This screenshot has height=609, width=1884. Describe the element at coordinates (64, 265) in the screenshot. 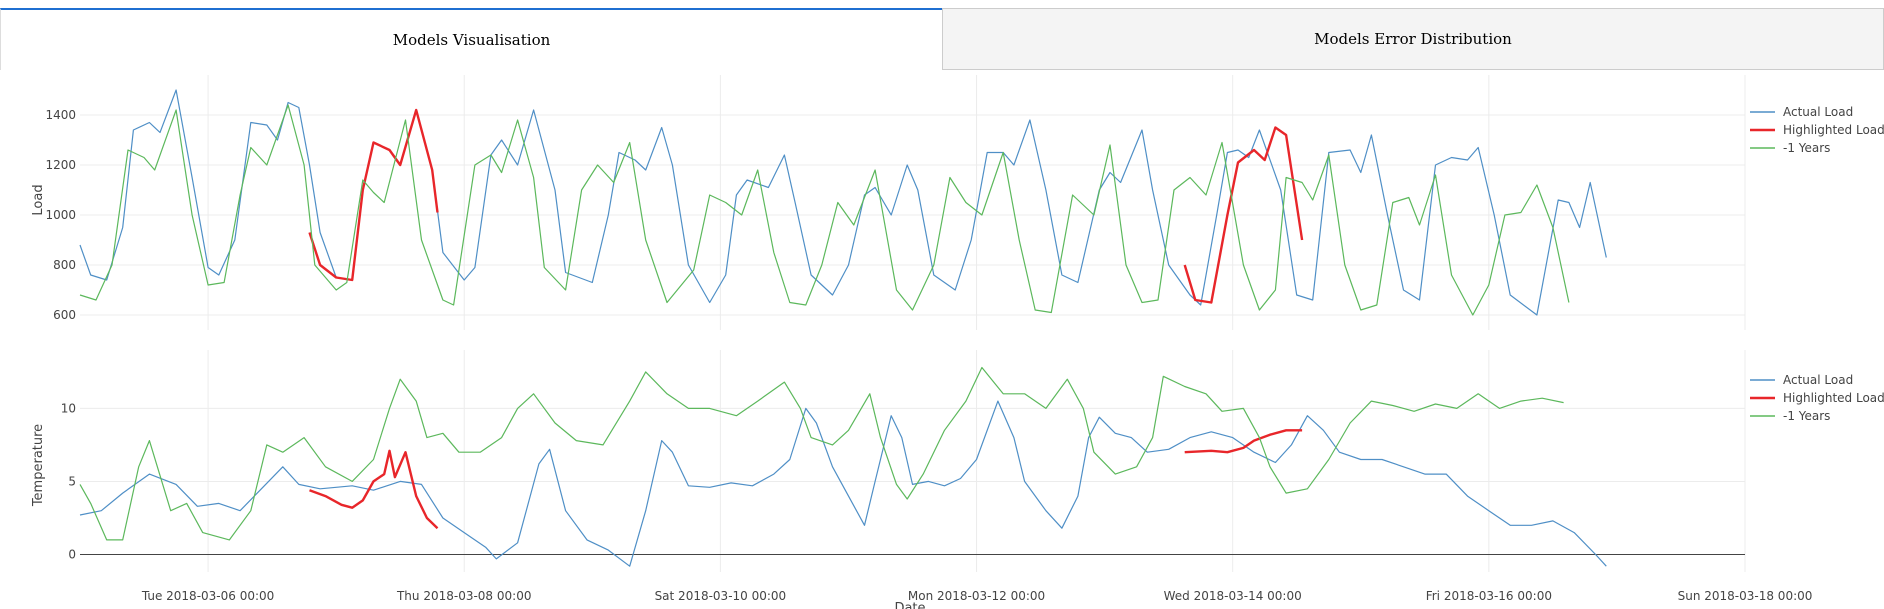

I see `y-tick-label: 800` at that location.